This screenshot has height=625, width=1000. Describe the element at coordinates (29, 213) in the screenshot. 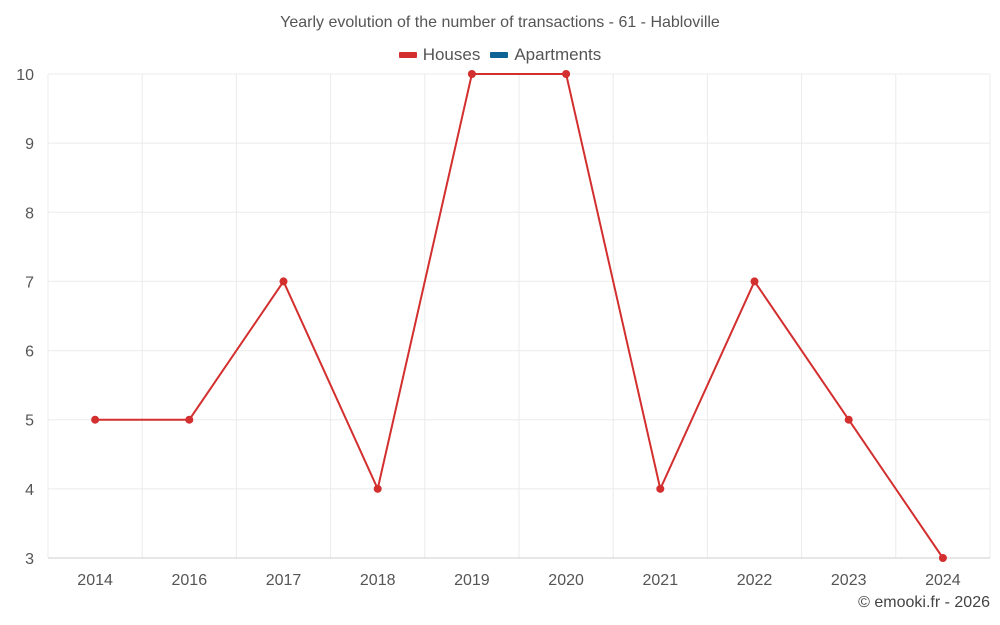

I see `y-tick-label: 8` at that location.